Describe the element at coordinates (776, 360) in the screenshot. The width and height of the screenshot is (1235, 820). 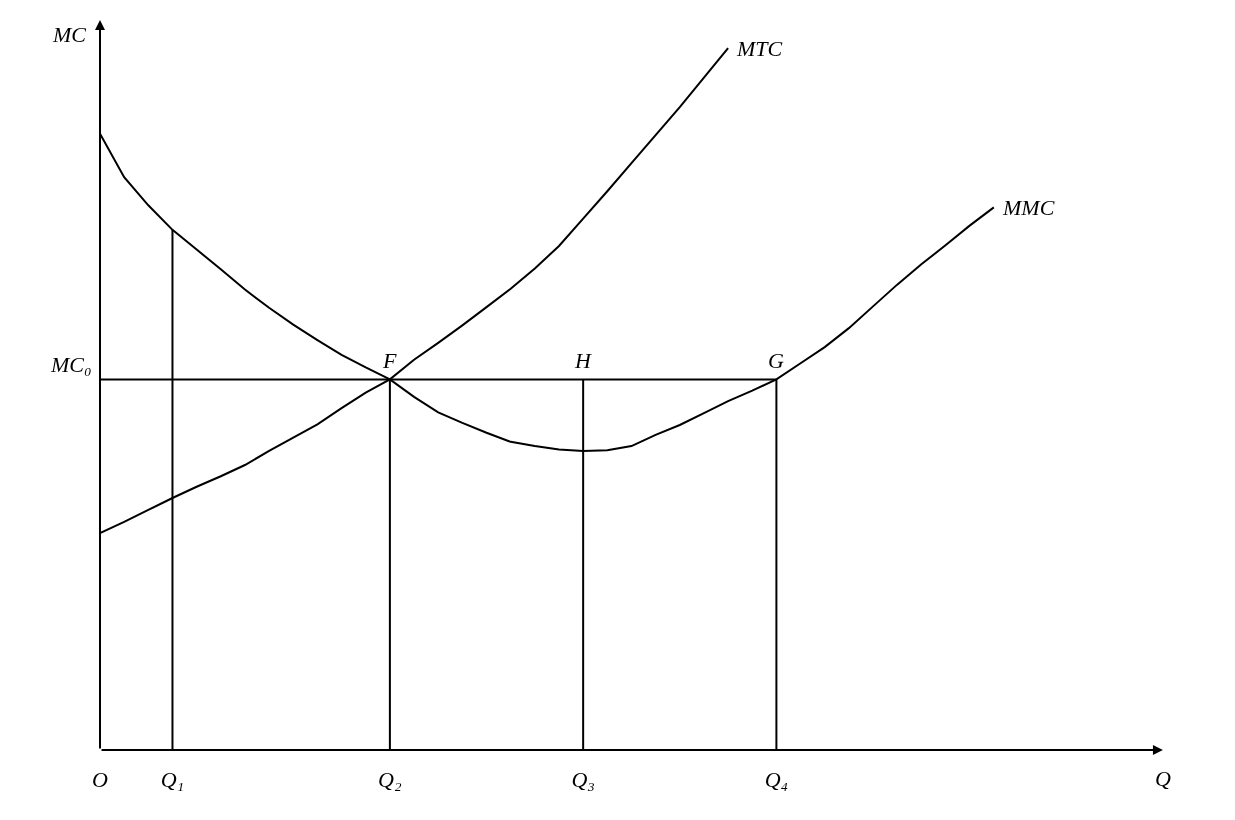
I see `annotation: G` at that location.